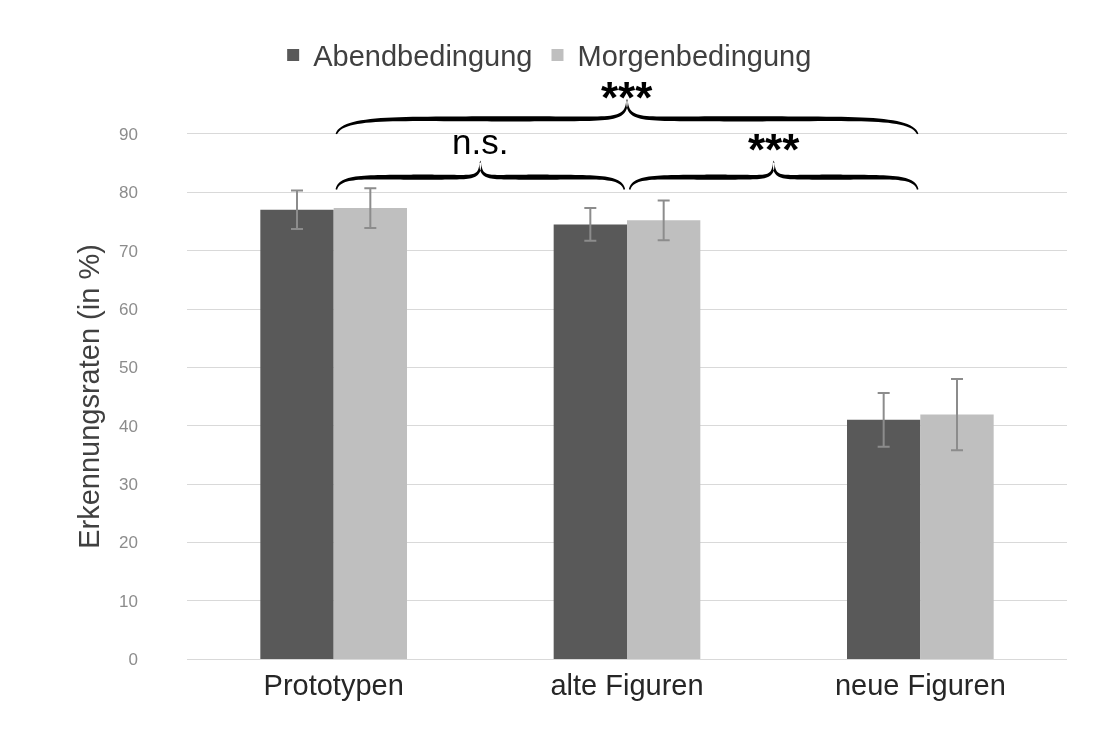 This screenshot has height=738, width=1095. I want to click on y-tick-label: 10, so click(128, 601).